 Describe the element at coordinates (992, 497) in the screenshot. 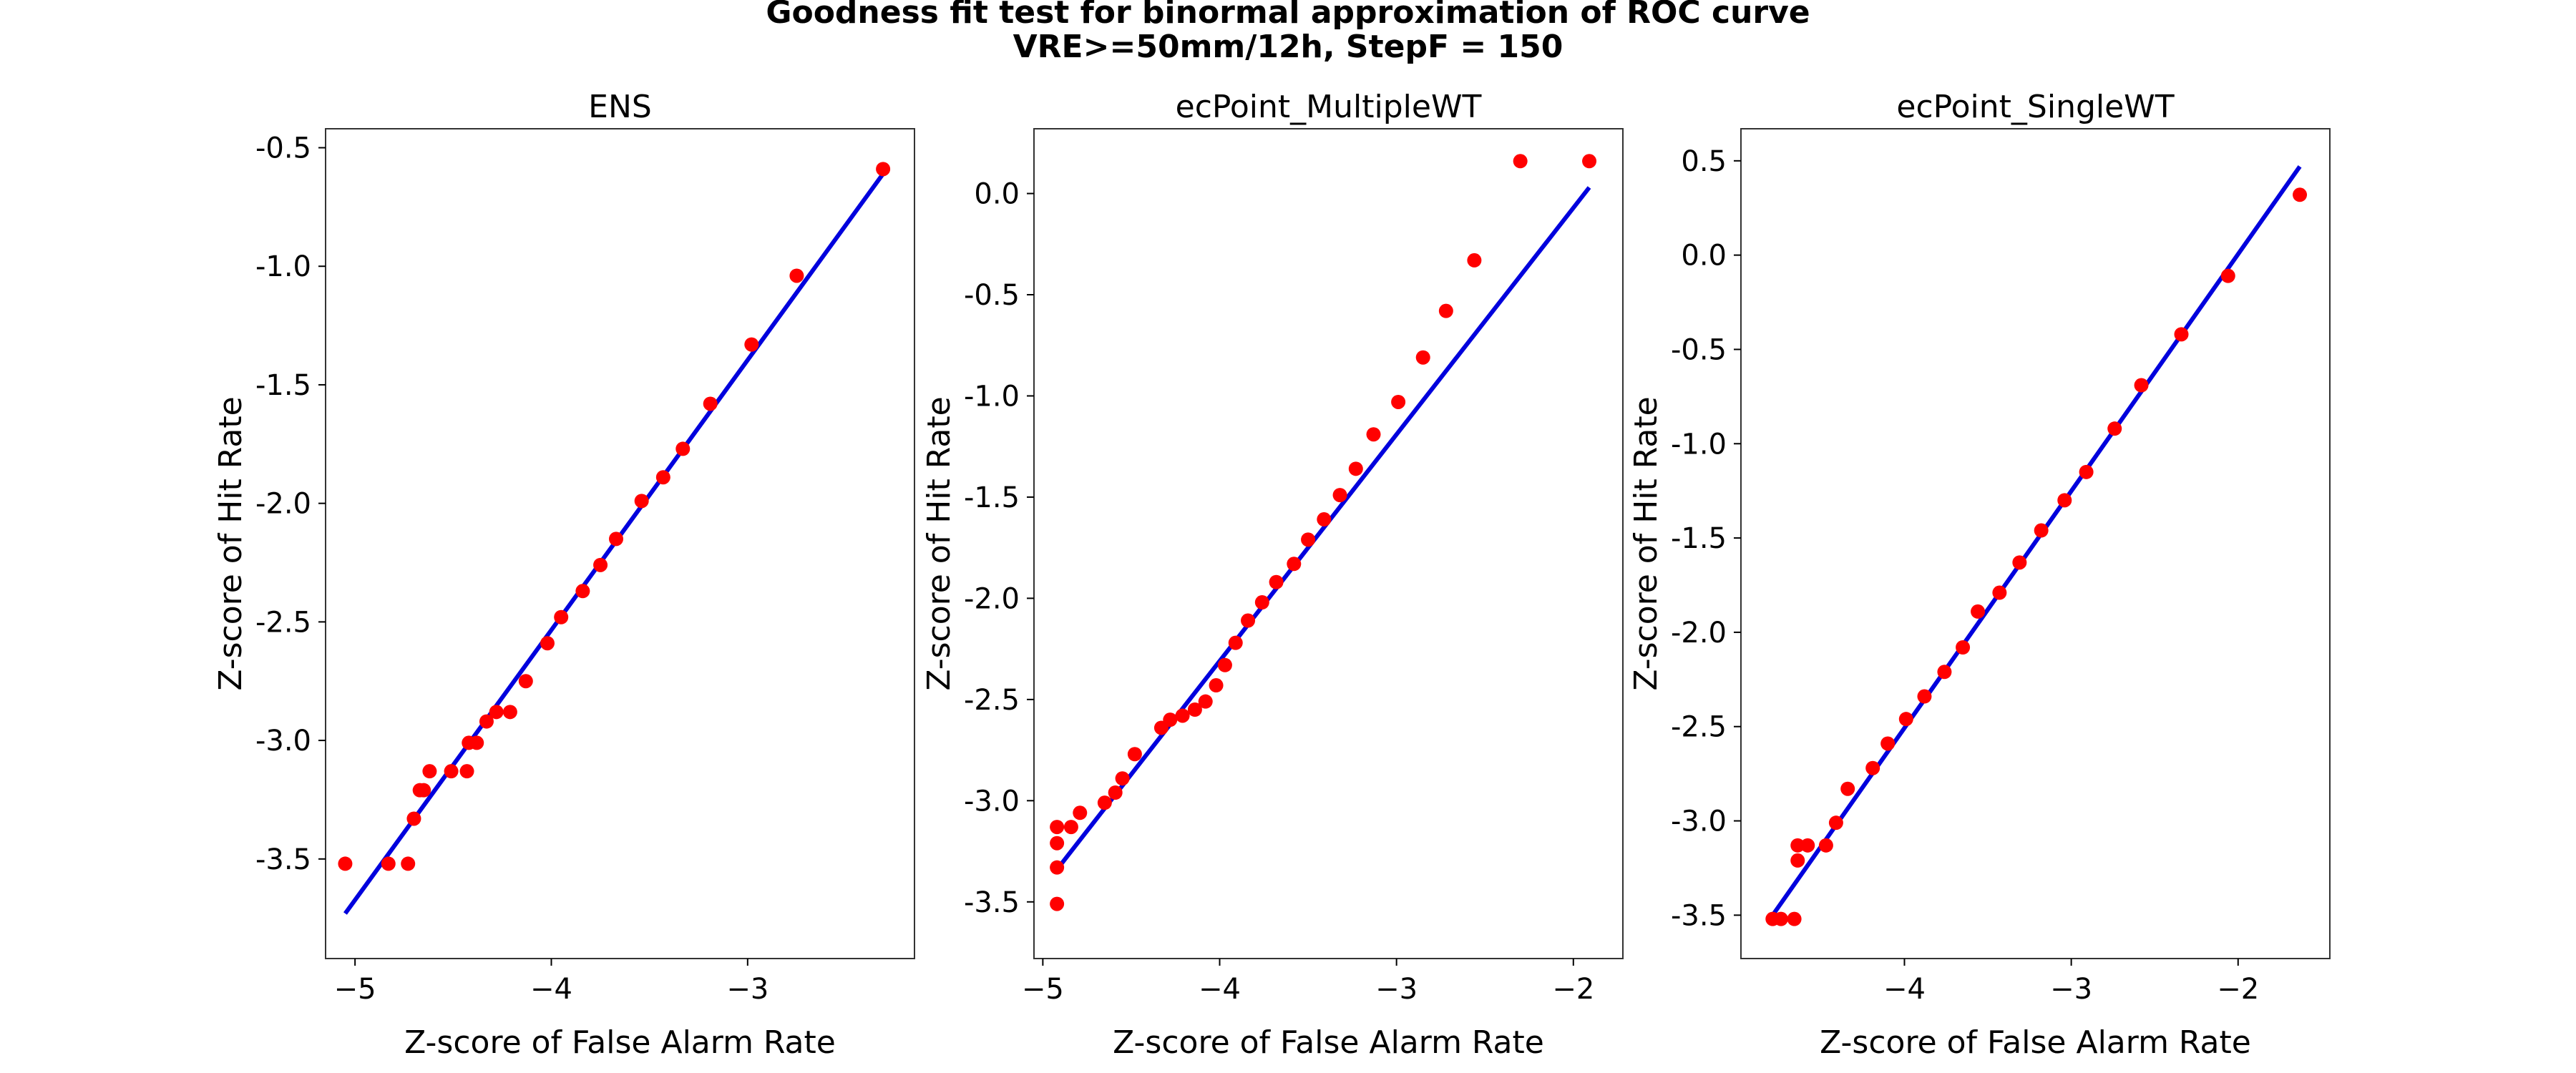

I see `y-tick-label: -1.5` at that location.